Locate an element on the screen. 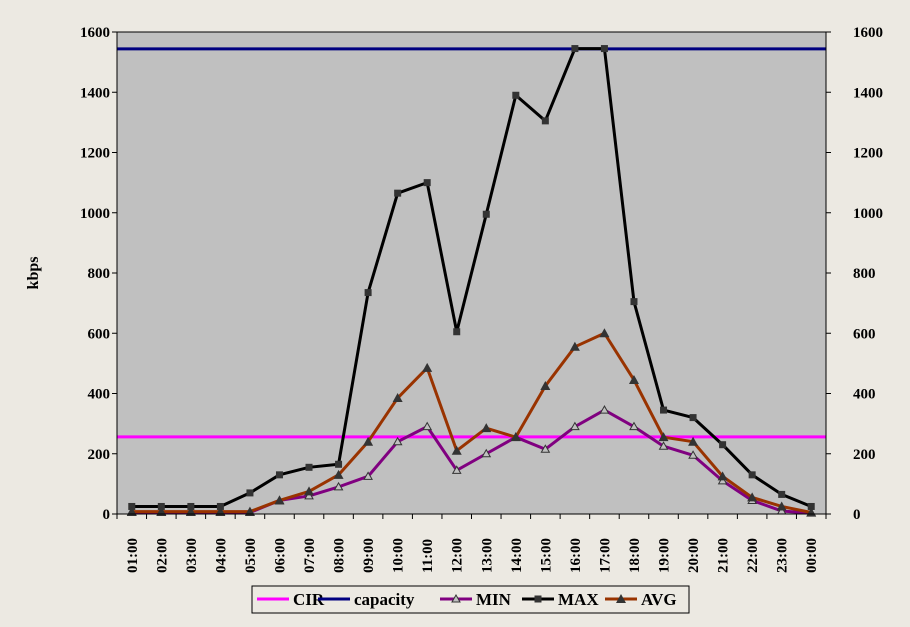 The image size is (910, 627). legend-capacity: capacity is located at coordinates (366, 599).